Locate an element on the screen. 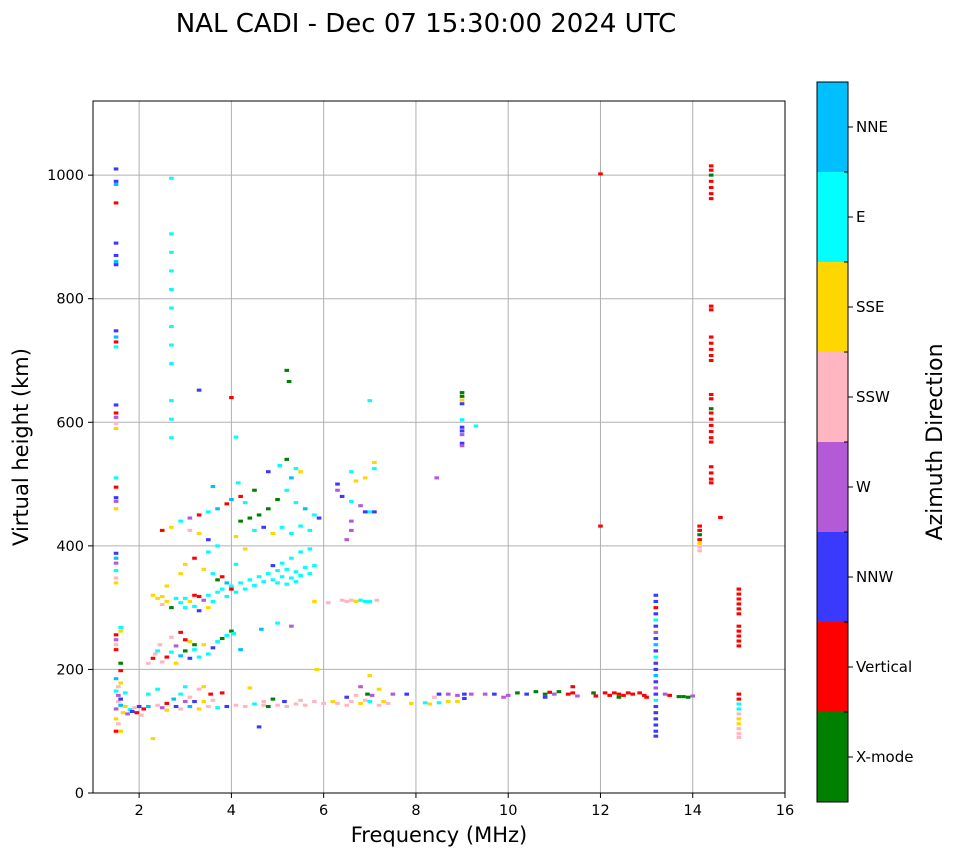 The height and width of the screenshot is (857, 958). x-tick-label: 8 is located at coordinates (415, 811).